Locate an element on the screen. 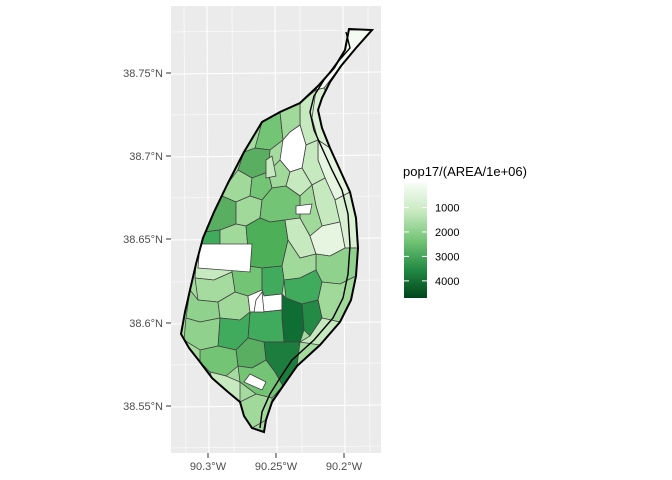  tract-white-c is located at coordinates (304, 209).